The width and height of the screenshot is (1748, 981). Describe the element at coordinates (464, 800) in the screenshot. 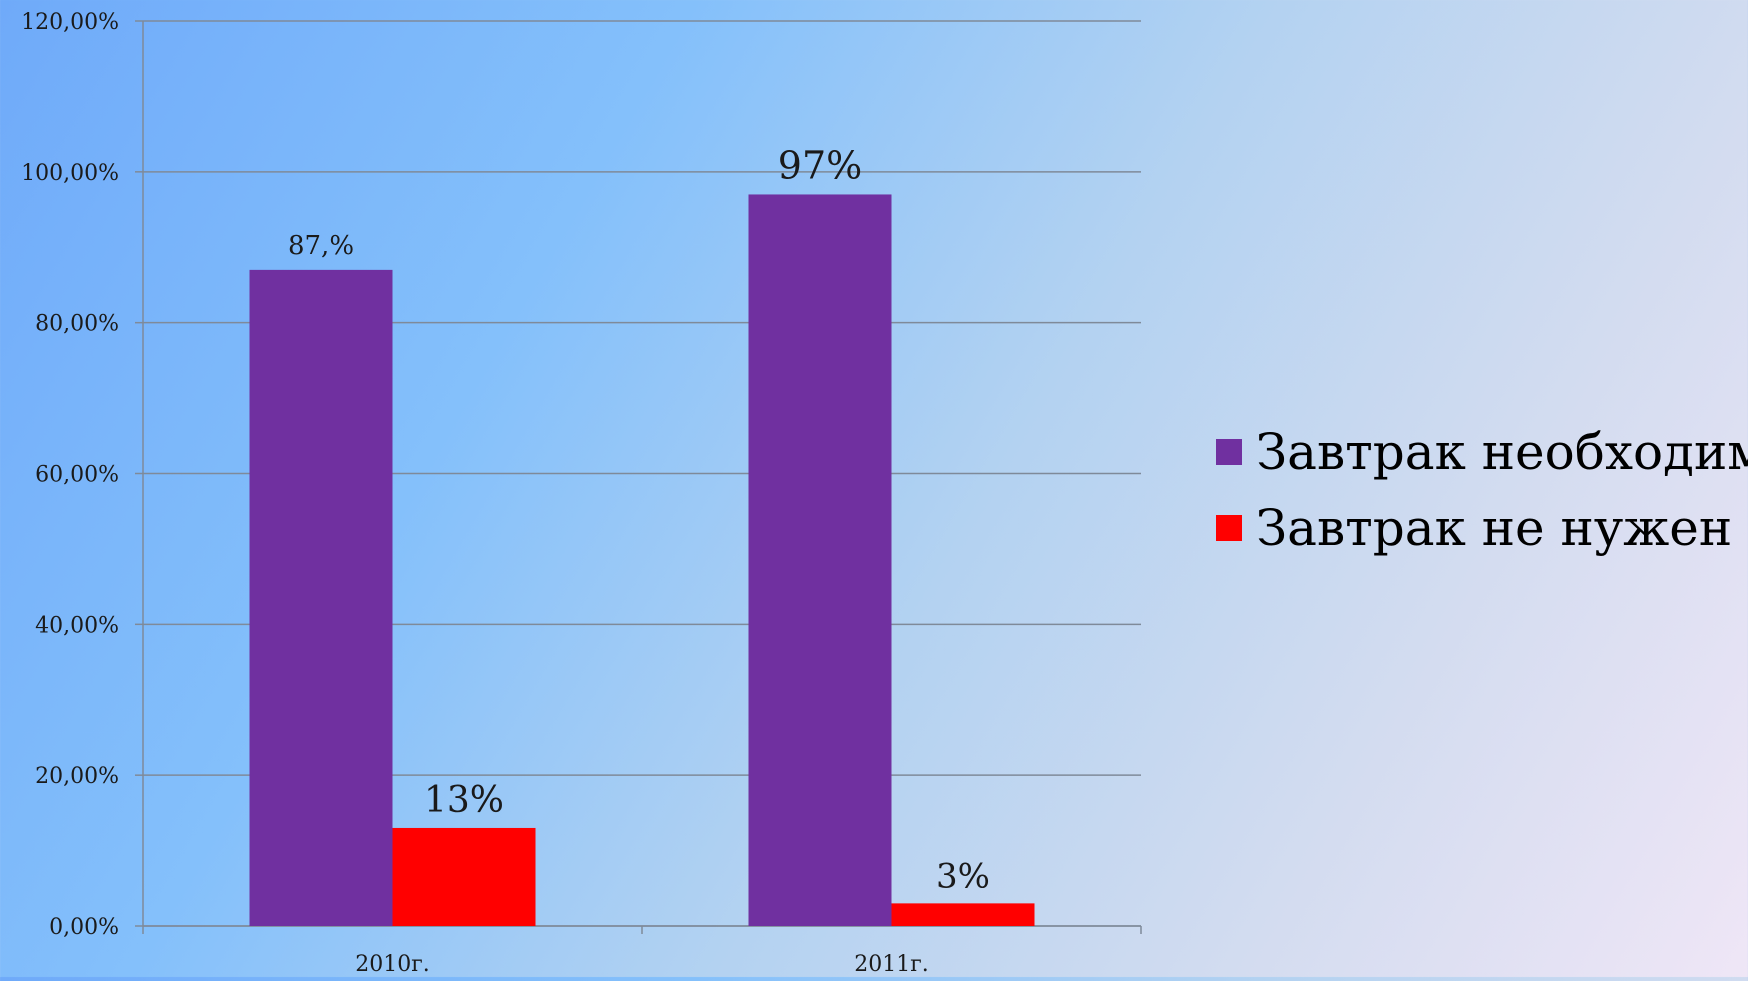

I see `data-label: 13%` at that location.